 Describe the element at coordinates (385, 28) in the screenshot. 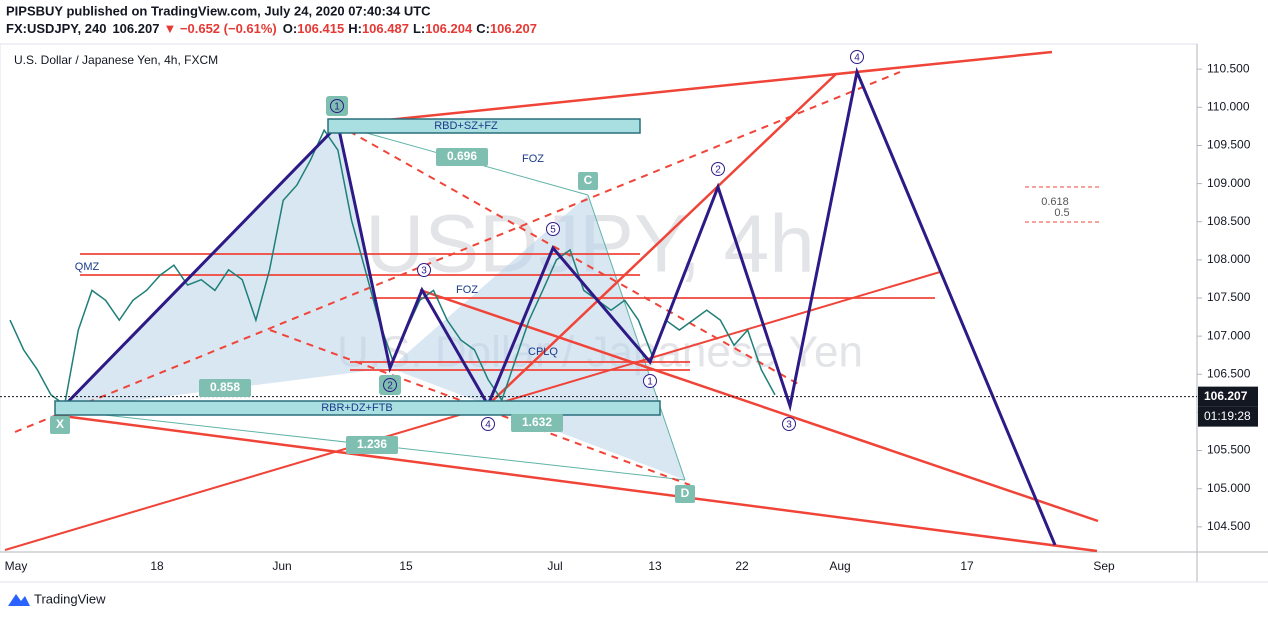

I see `ohlc-value: 106.487` at that location.